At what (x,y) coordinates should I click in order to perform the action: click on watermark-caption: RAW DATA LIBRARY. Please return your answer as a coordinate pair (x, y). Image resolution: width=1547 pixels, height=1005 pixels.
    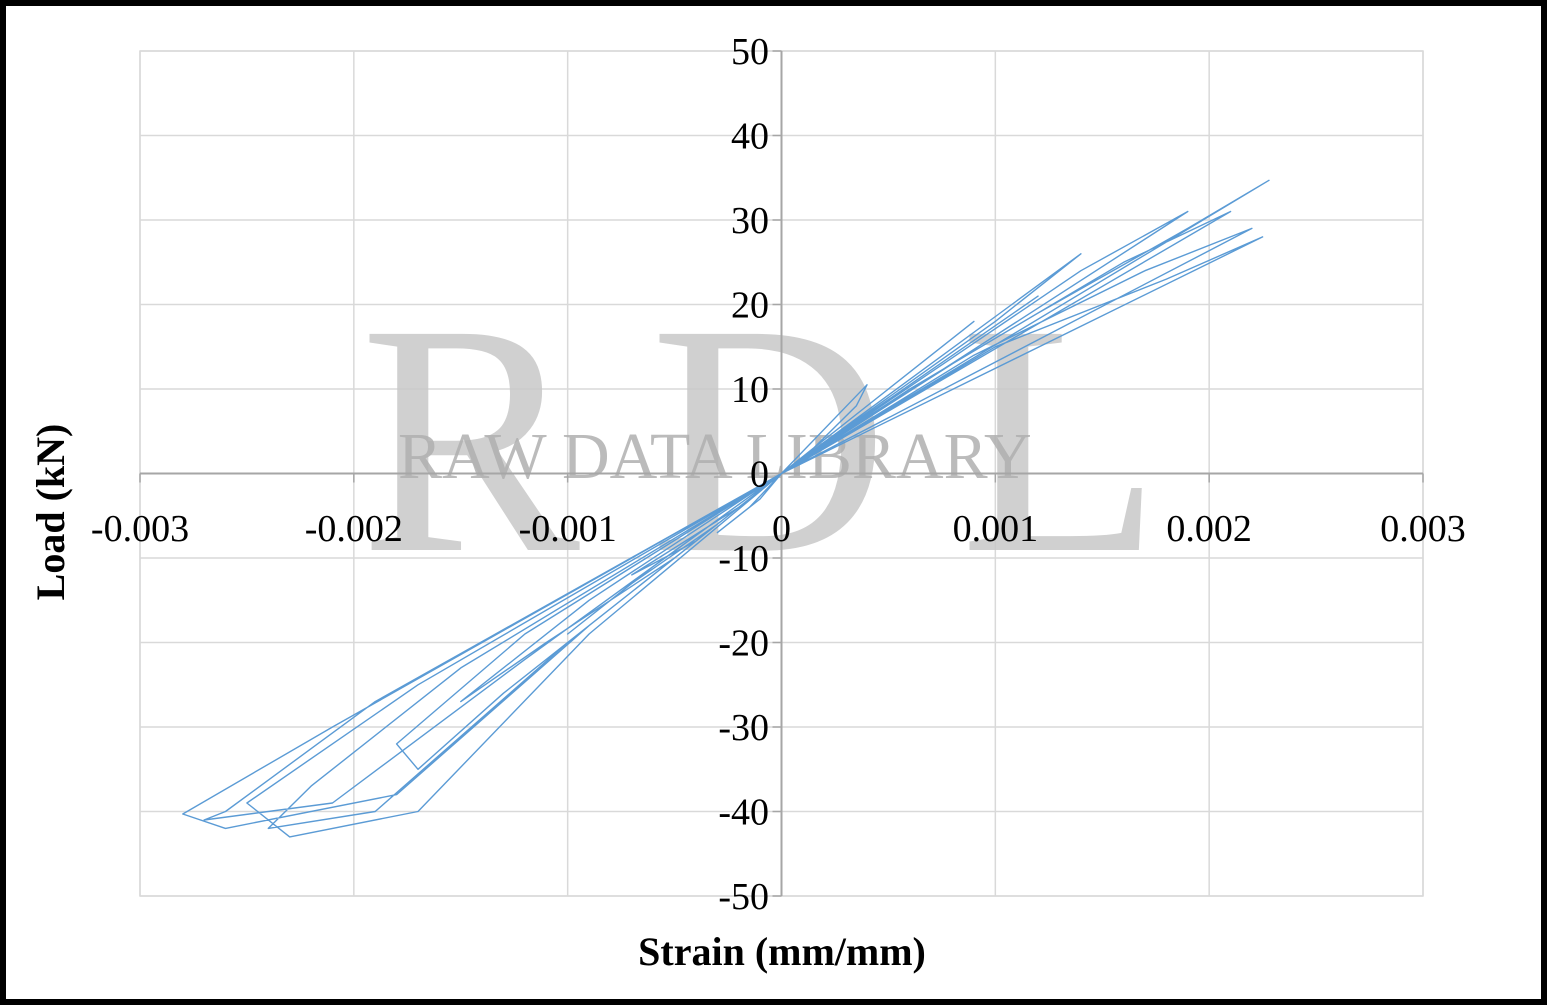
    Looking at the image, I should click on (715, 456).